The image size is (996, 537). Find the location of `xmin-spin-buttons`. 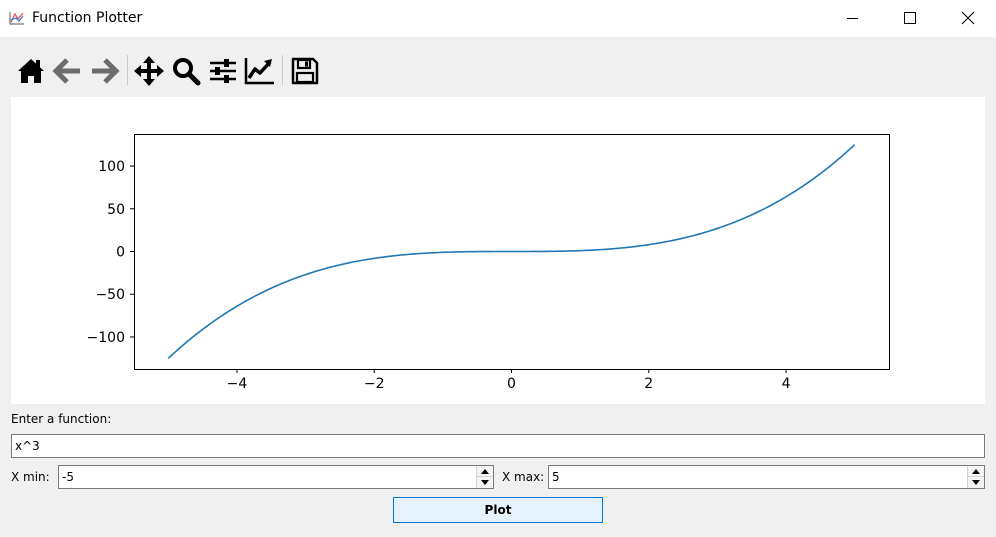

xmin-spin-buttons is located at coordinates (484, 477).